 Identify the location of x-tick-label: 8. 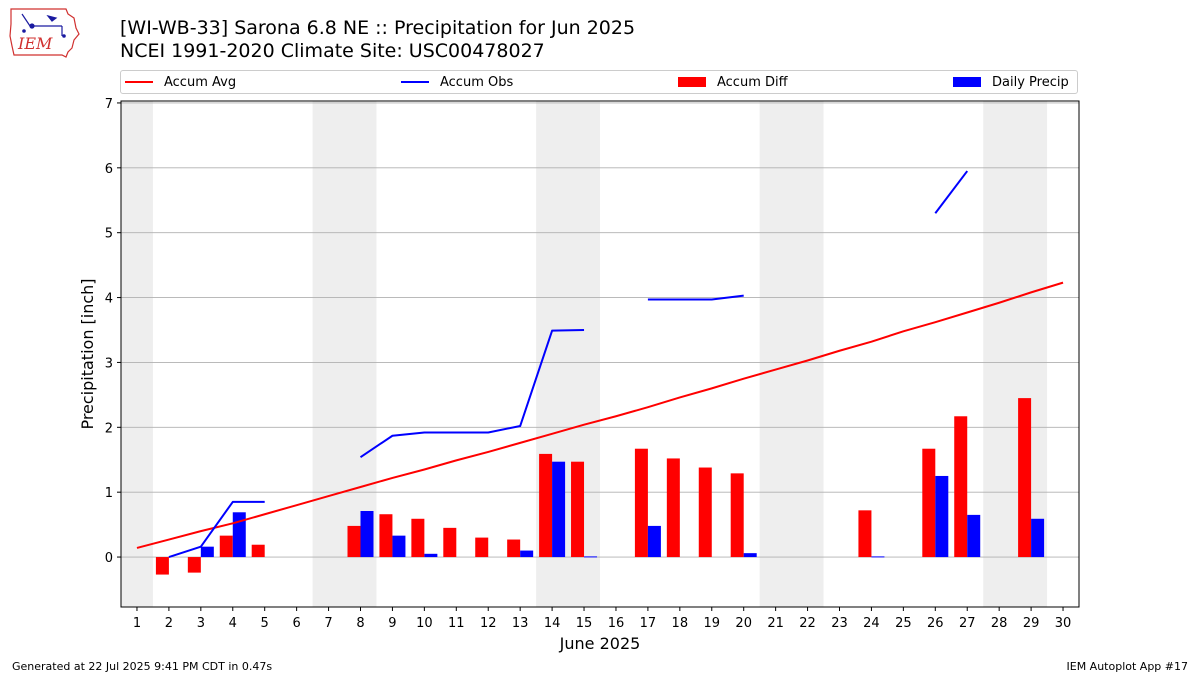
(360, 623).